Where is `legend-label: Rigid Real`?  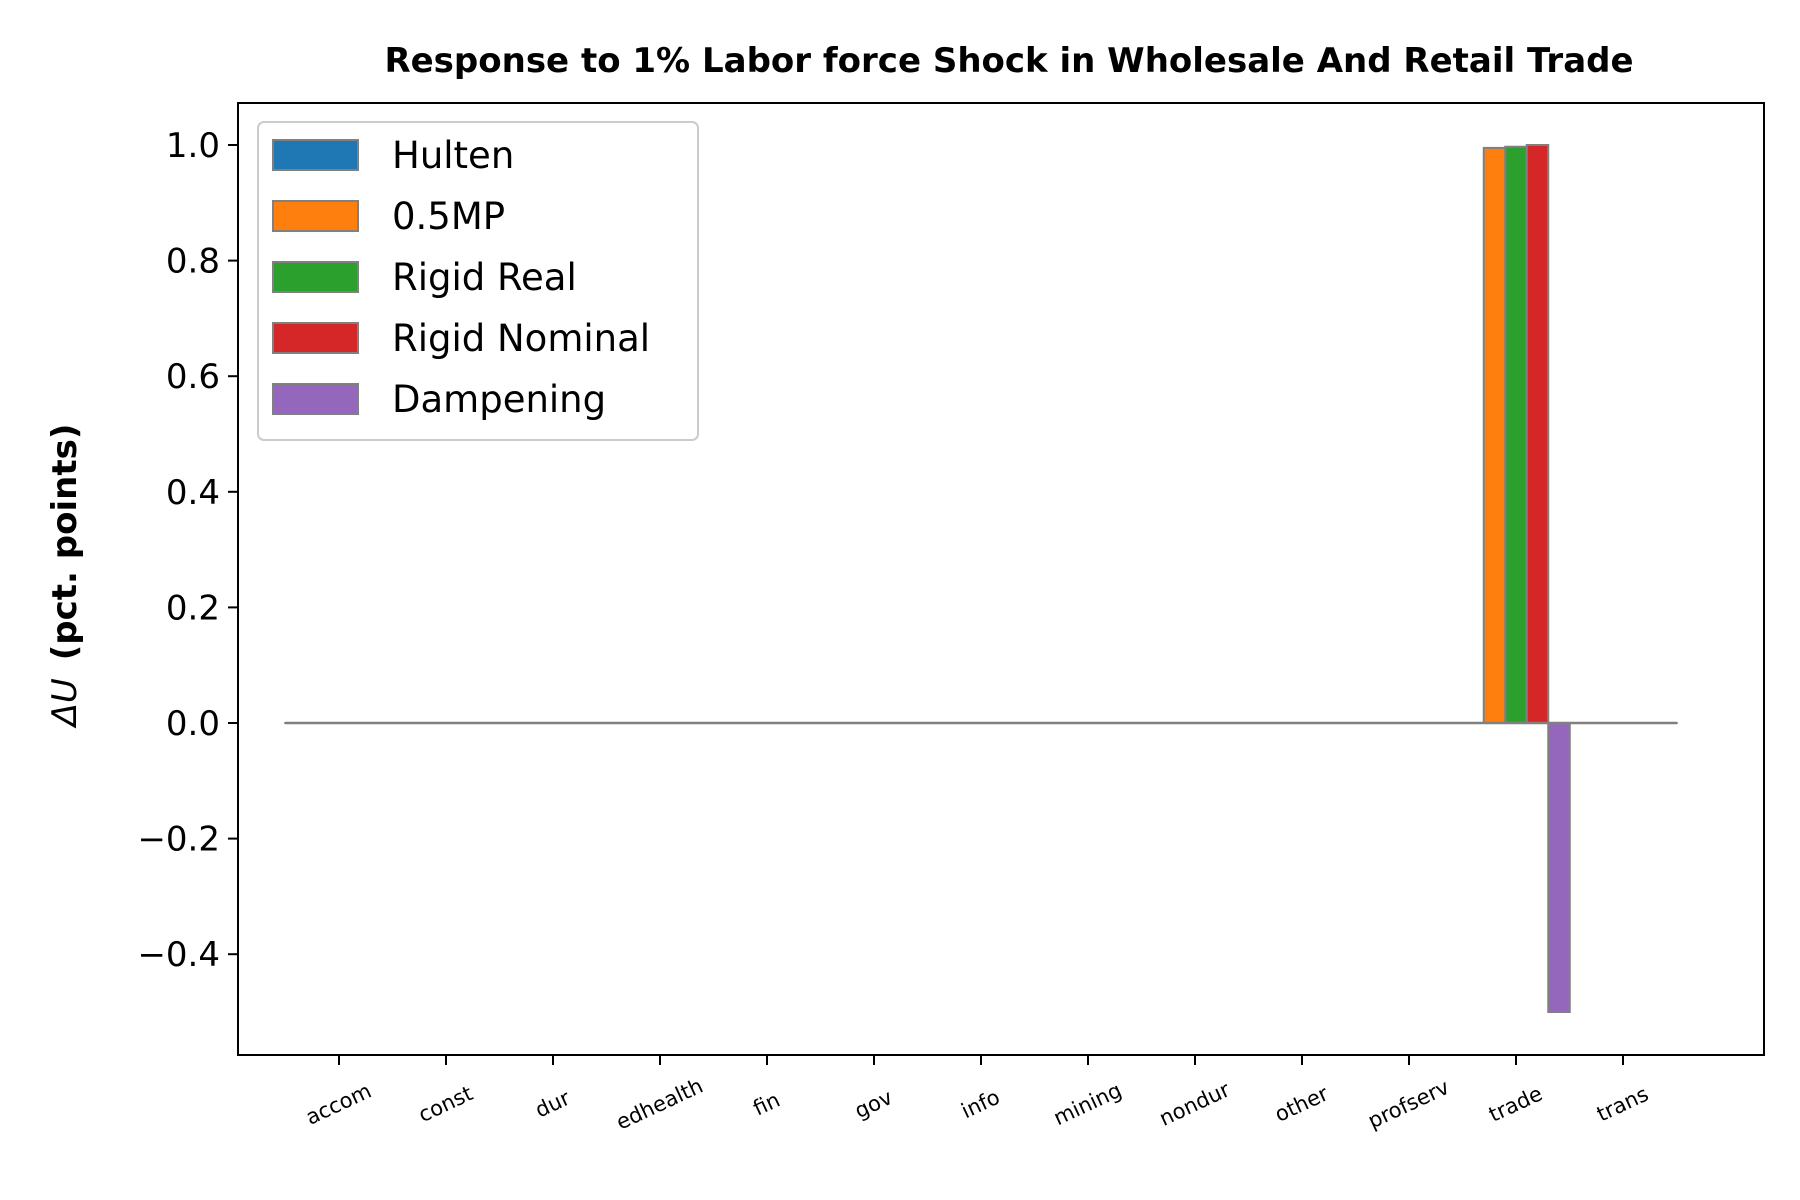
legend-label: Rigid Real is located at coordinates (484, 277).